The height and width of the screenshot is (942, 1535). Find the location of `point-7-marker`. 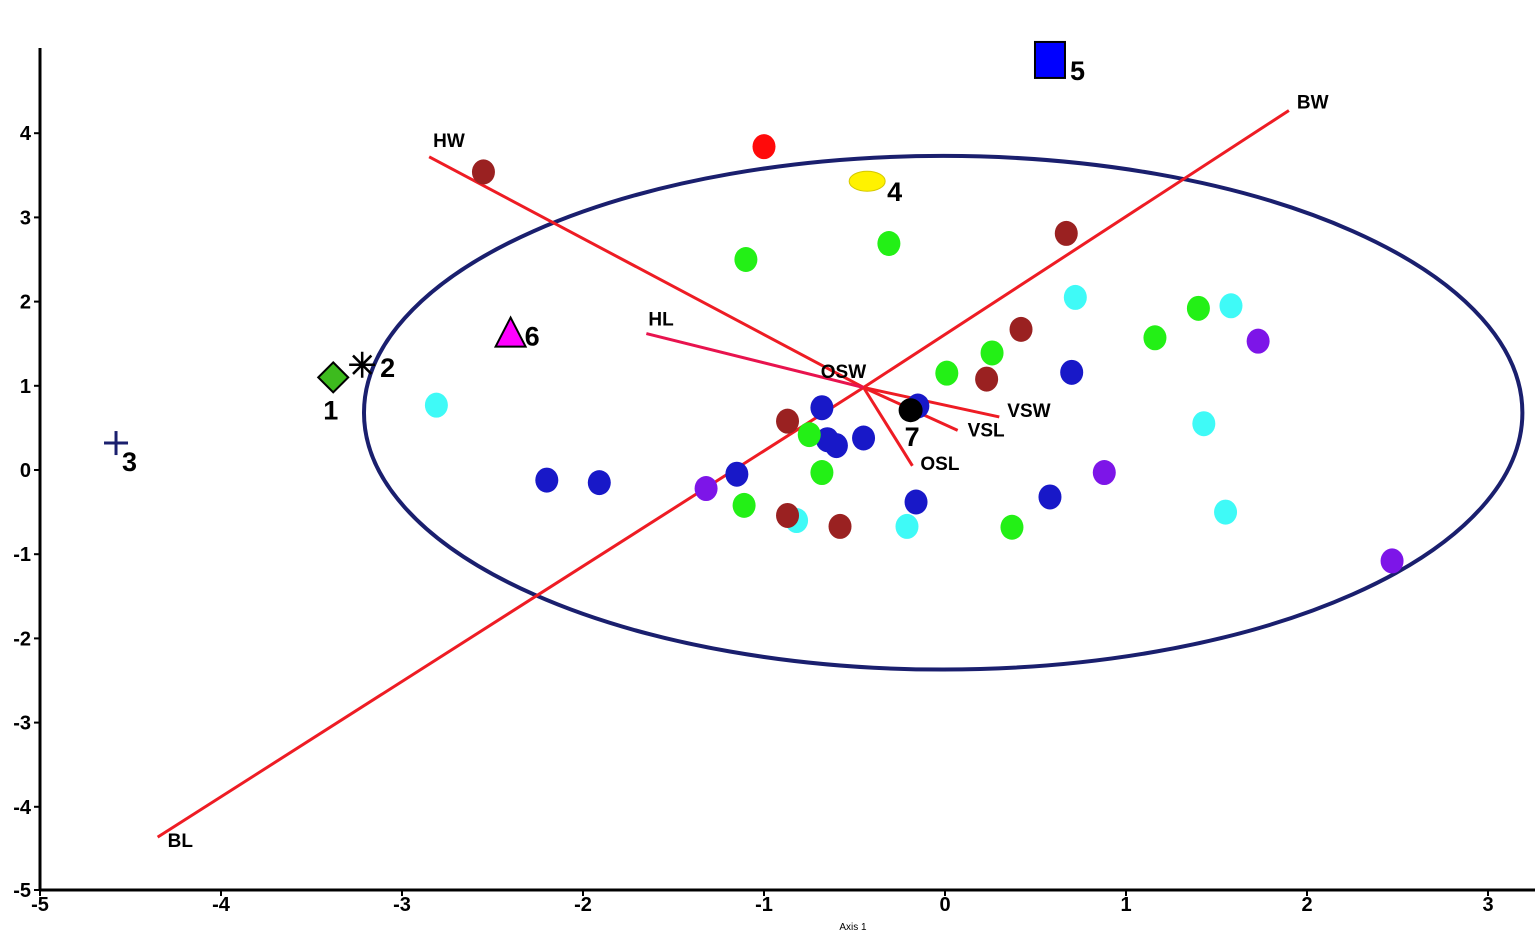

point-7-marker is located at coordinates (910, 410).